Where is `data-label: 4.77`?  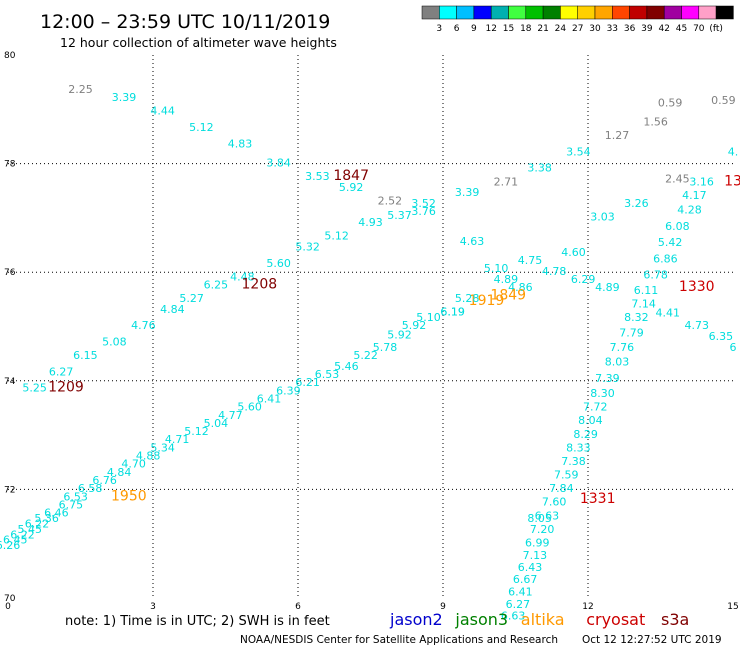
data-label: 4.77 is located at coordinates (230, 415).